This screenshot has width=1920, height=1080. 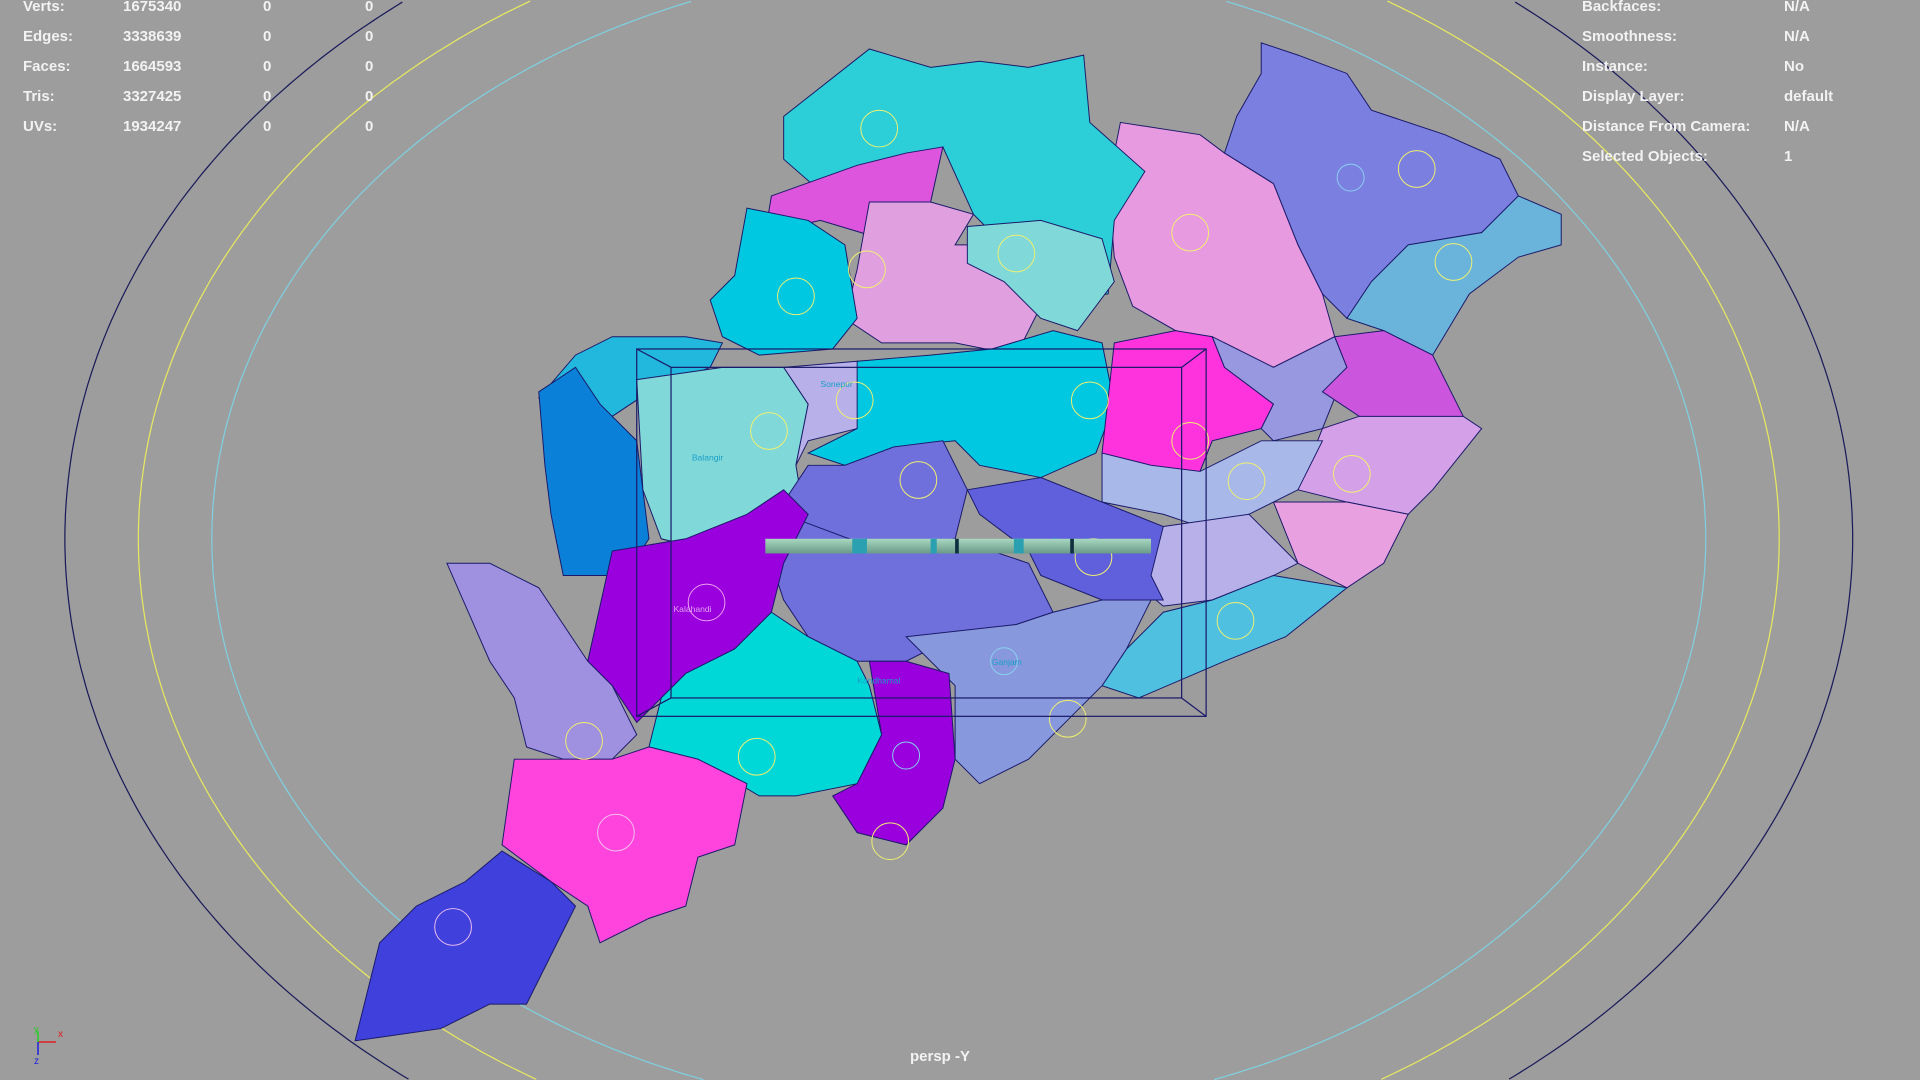 What do you see at coordinates (1809, 96) in the screenshot?
I see `hud-value: default` at bounding box center [1809, 96].